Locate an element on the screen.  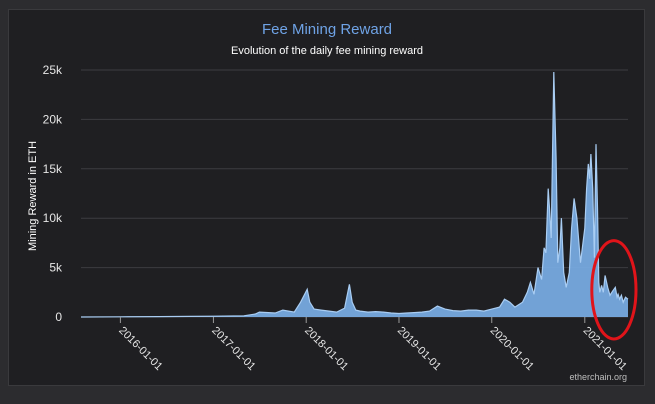
x-tick-label: 2016-01-01 is located at coordinates (140, 349).